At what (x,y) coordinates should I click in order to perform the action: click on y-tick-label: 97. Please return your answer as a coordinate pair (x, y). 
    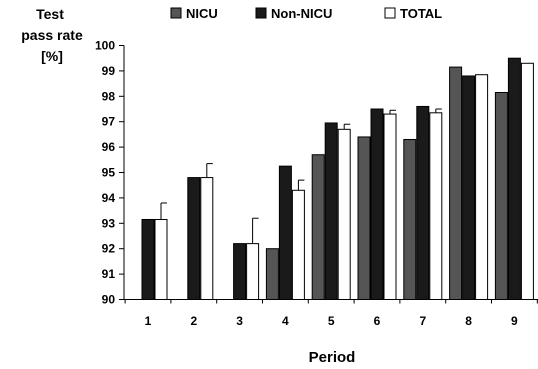
    Looking at the image, I should click on (109, 122).